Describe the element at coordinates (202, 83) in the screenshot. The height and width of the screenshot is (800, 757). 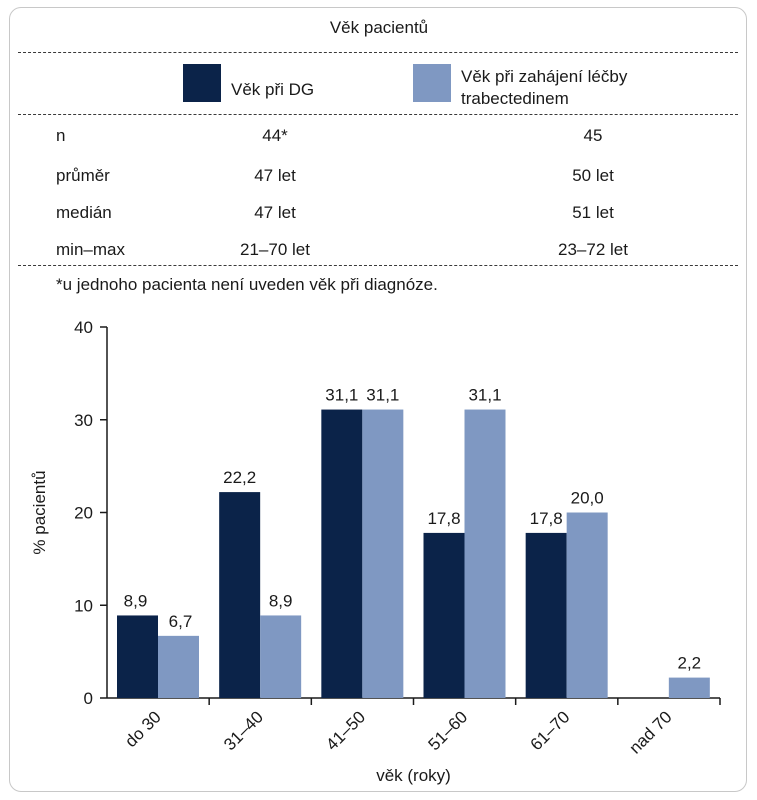
I see `legend-swatch-dg` at that location.